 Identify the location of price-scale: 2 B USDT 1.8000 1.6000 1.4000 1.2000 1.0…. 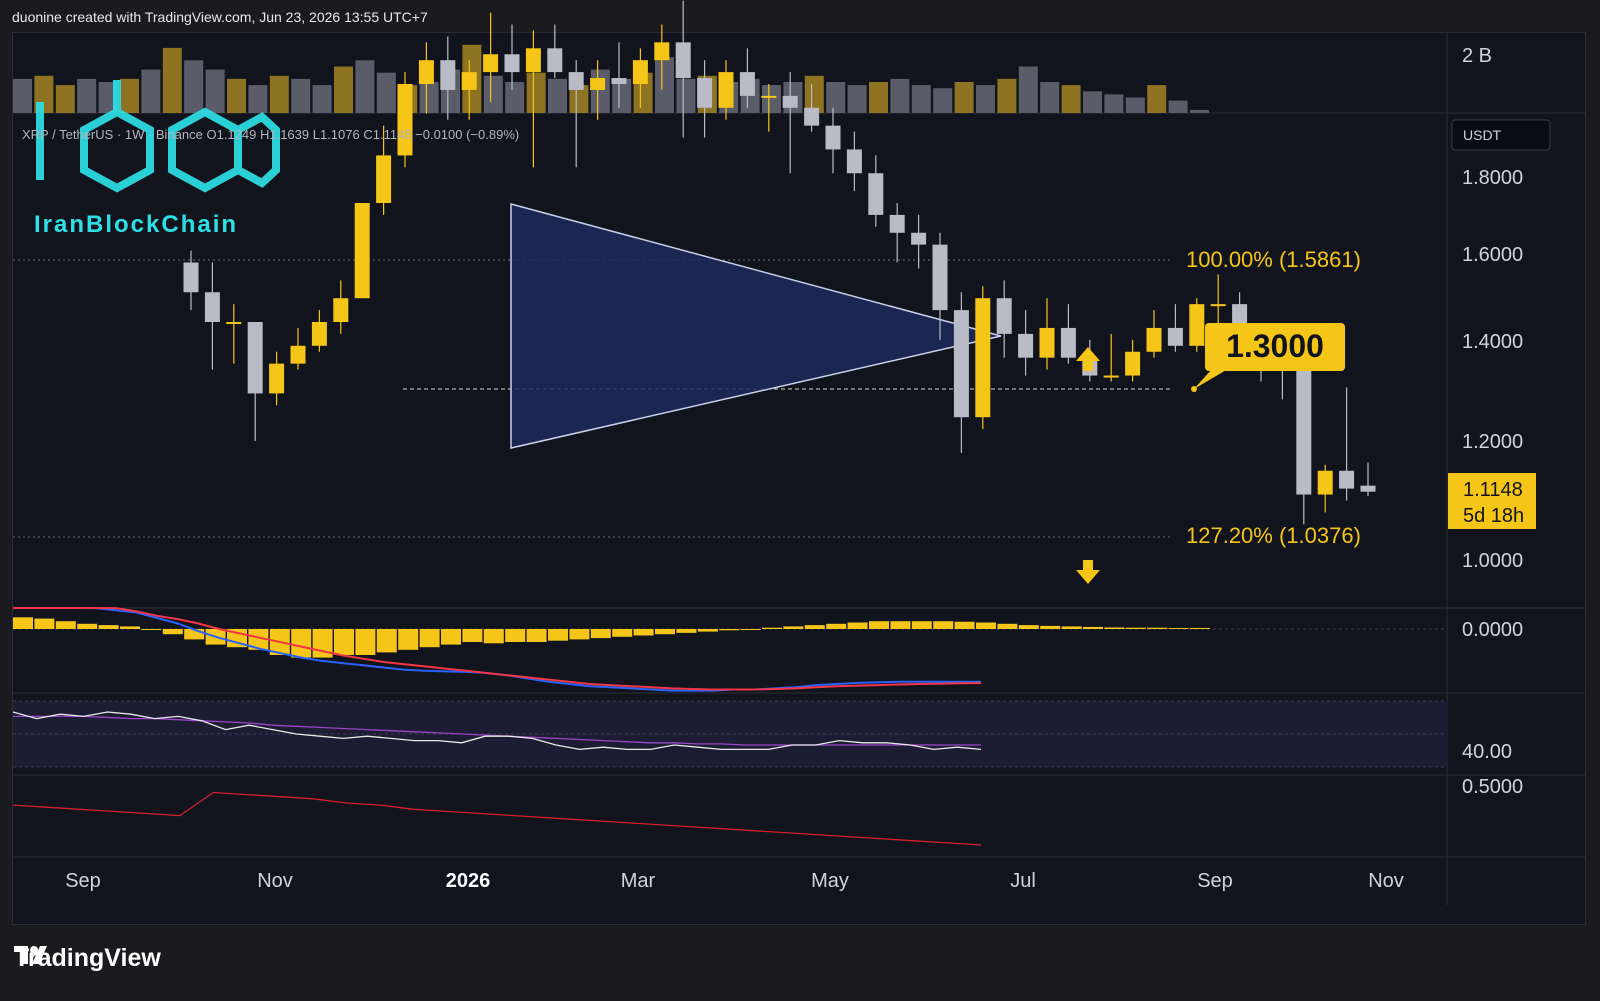
(1499, 421).